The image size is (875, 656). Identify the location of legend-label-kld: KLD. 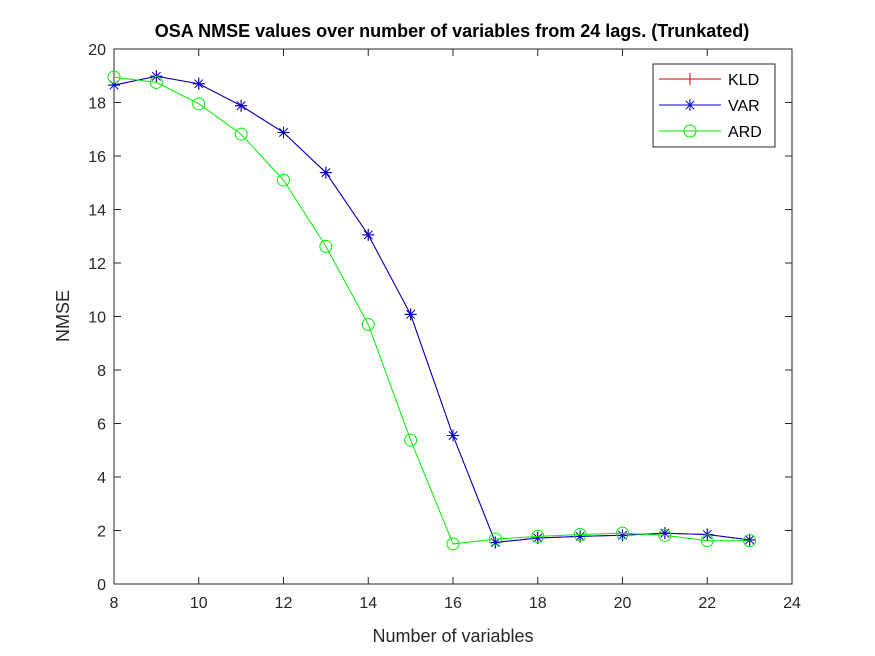
(743, 80).